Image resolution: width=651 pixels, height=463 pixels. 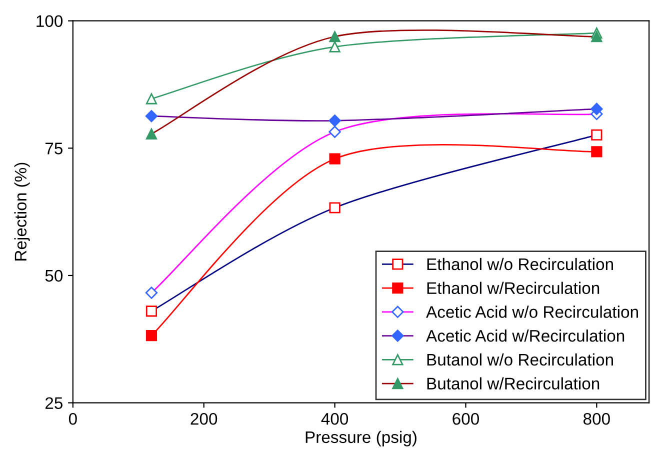 What do you see at coordinates (49, 21) in the screenshot?
I see `y-tick-label: 100` at bounding box center [49, 21].